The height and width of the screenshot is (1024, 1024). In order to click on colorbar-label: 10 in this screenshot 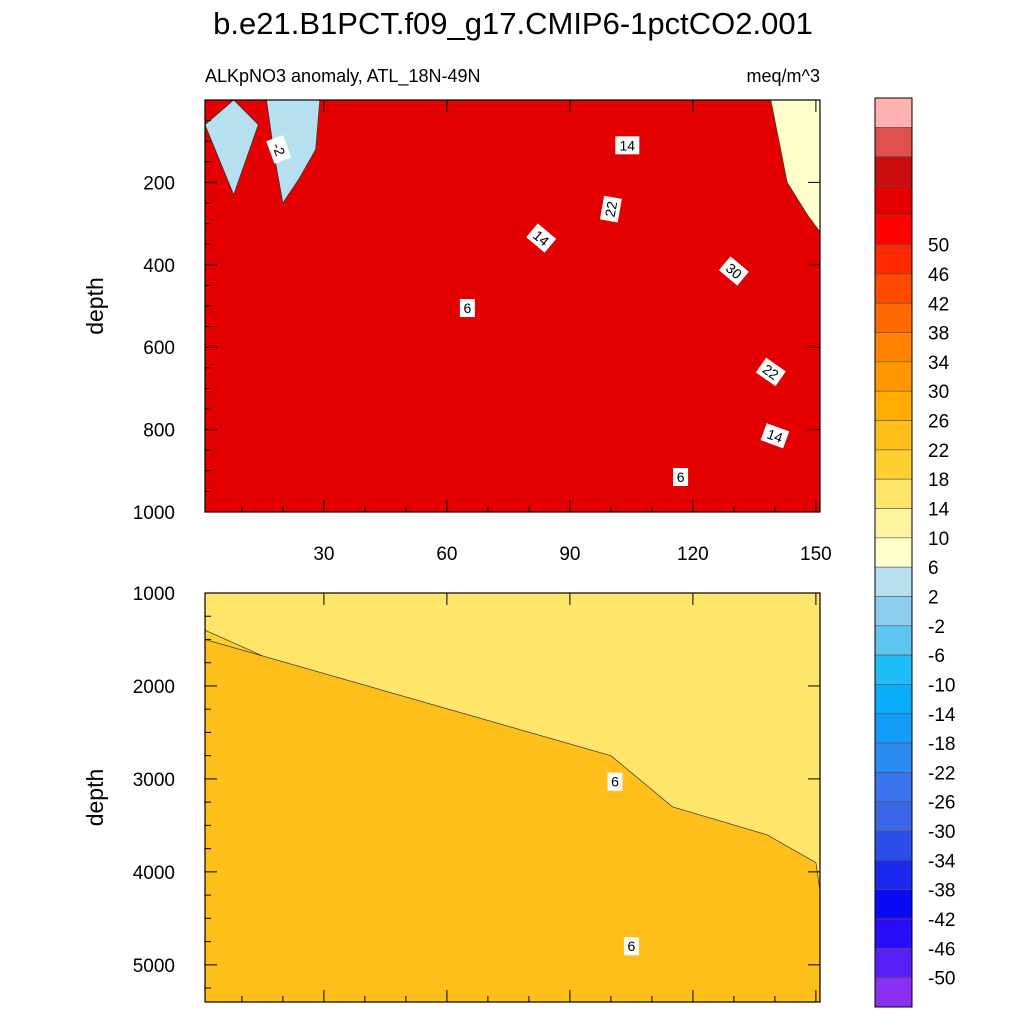, I will do `click(938, 539)`.